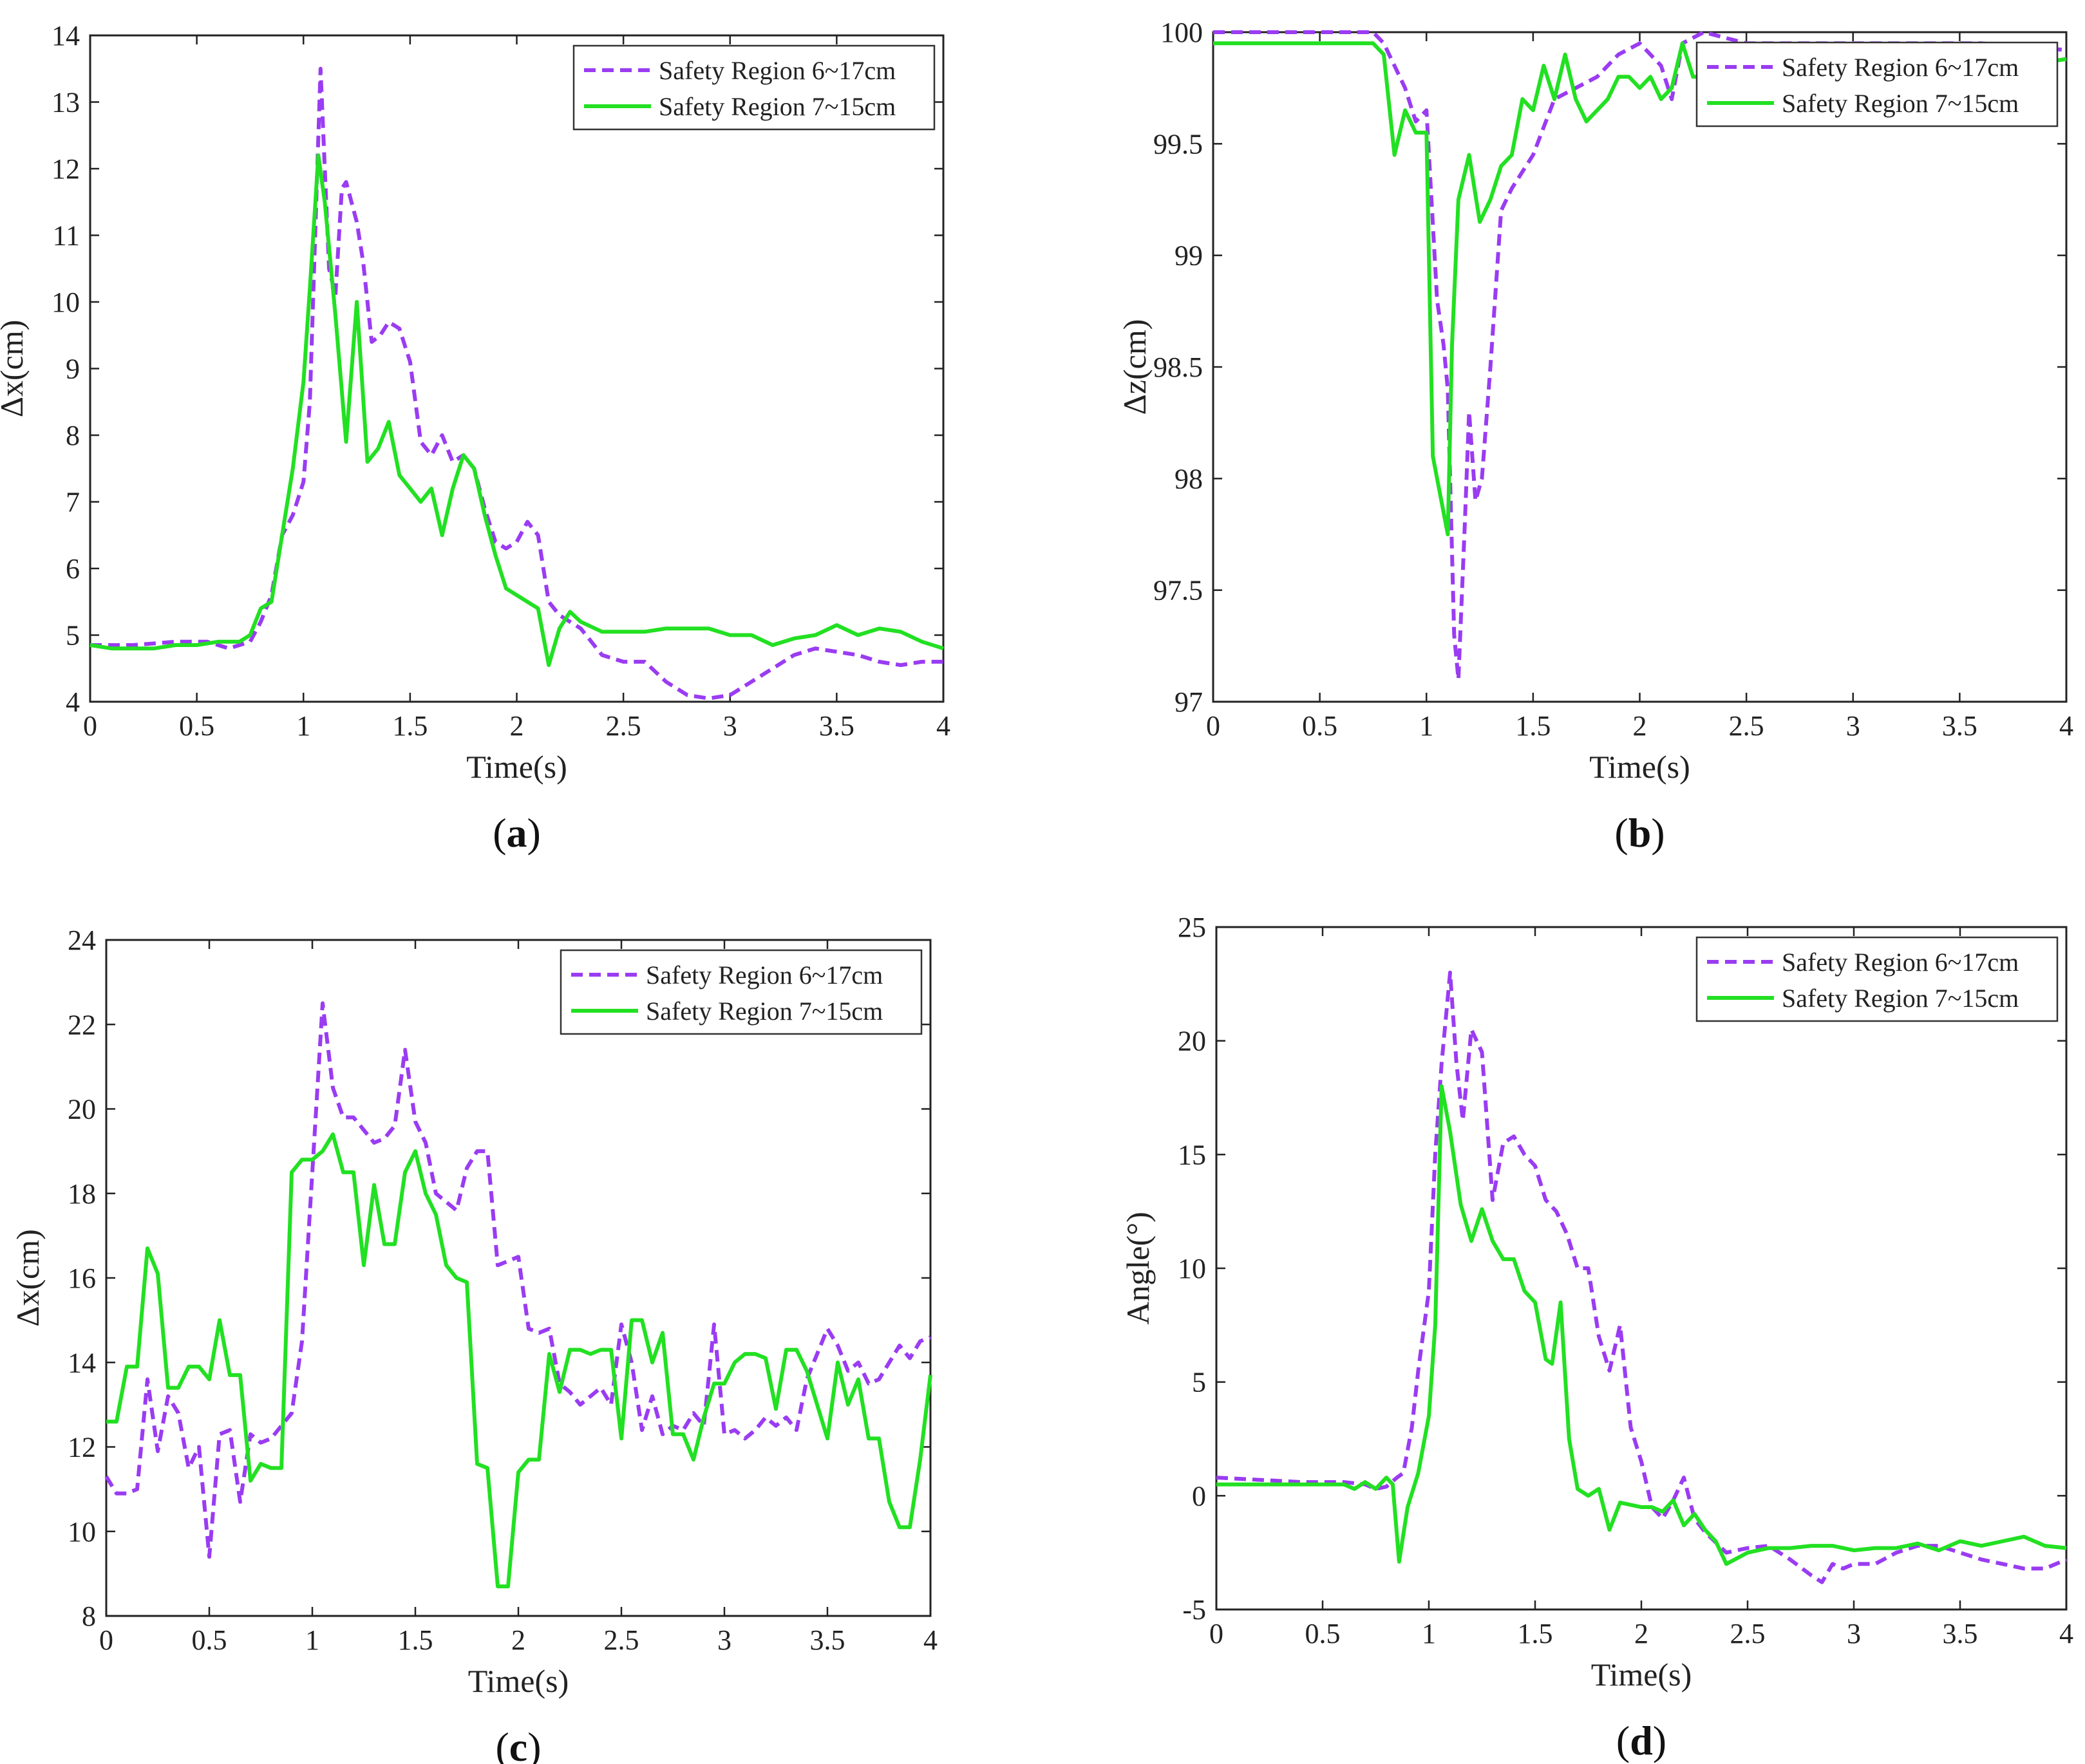  What do you see at coordinates (73, 502) in the screenshot?
I see `y-tick-label: 7` at bounding box center [73, 502].